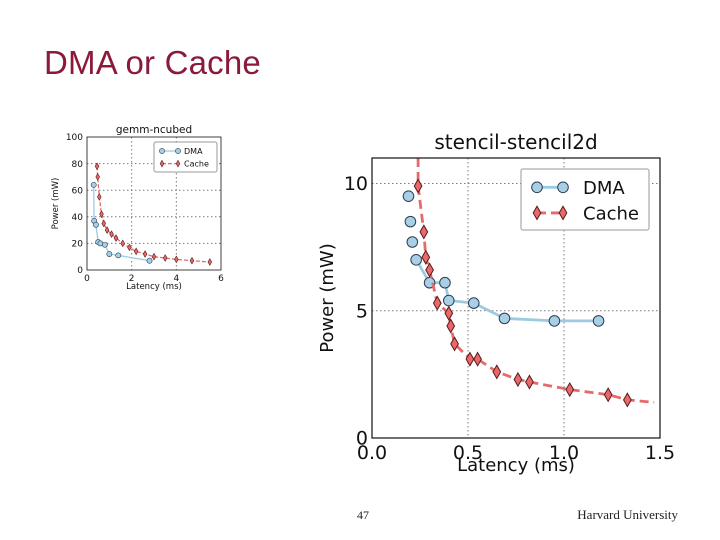  Describe the element at coordinates (154, 130) in the screenshot. I see `chart-title: gemm-ncubed` at that location.